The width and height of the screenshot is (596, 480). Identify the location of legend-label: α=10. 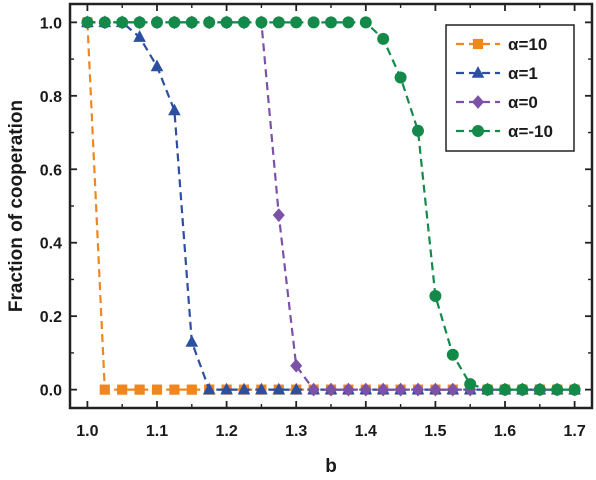
(527, 44).